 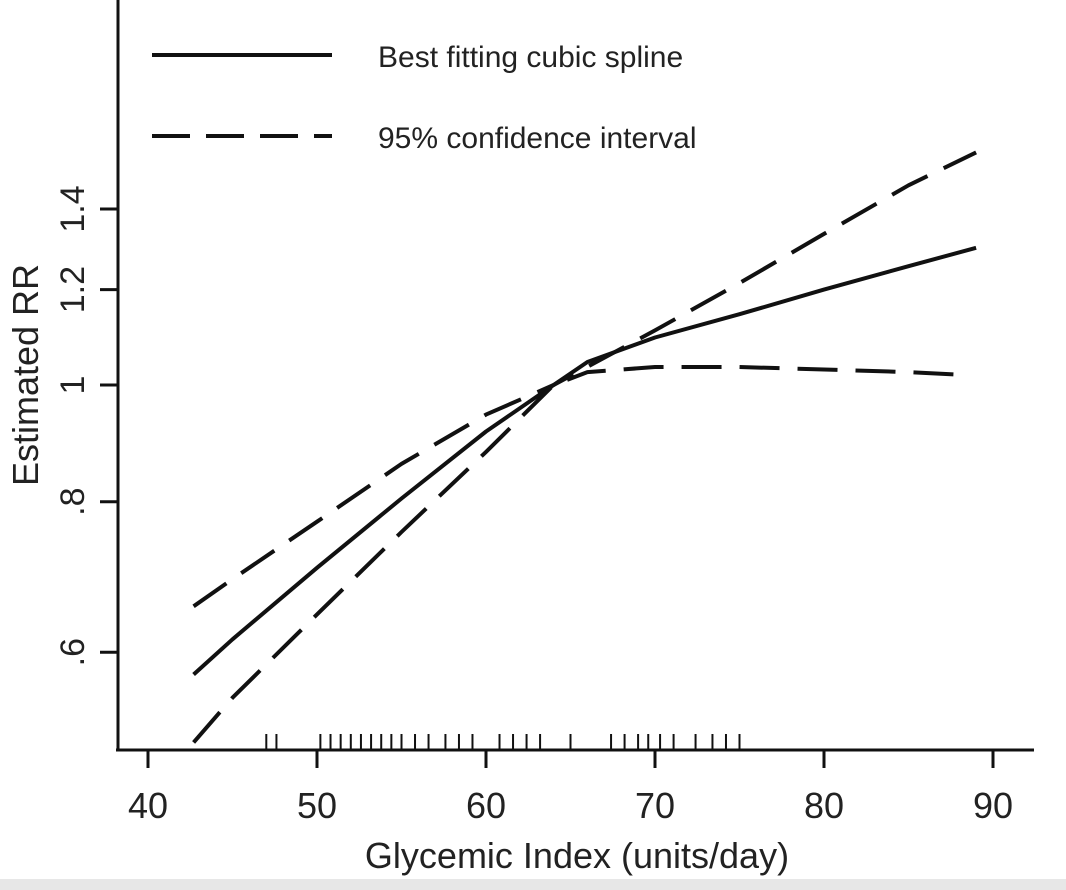 What do you see at coordinates (73, 652) in the screenshot?
I see `y-tick-label: .6` at bounding box center [73, 652].